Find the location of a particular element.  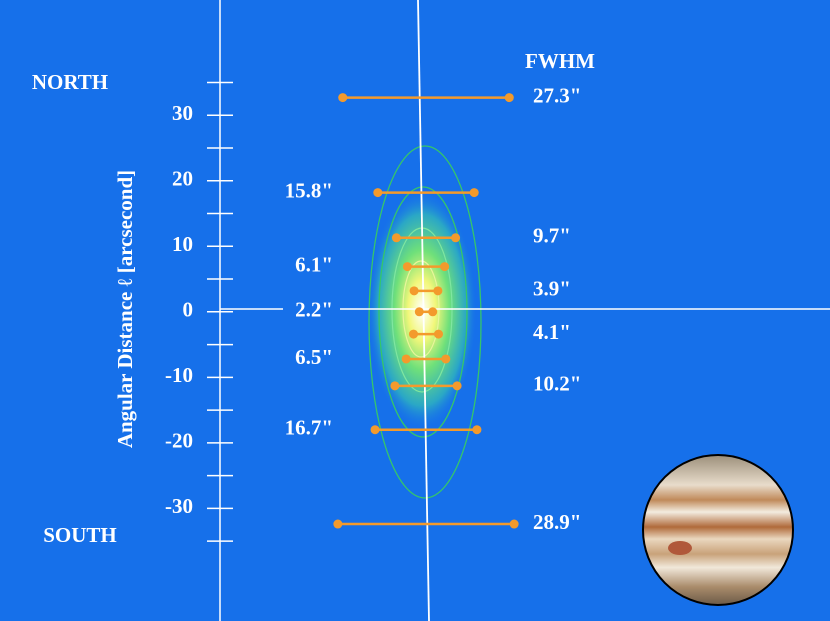

fwhm-label: 27.3" is located at coordinates (557, 95).